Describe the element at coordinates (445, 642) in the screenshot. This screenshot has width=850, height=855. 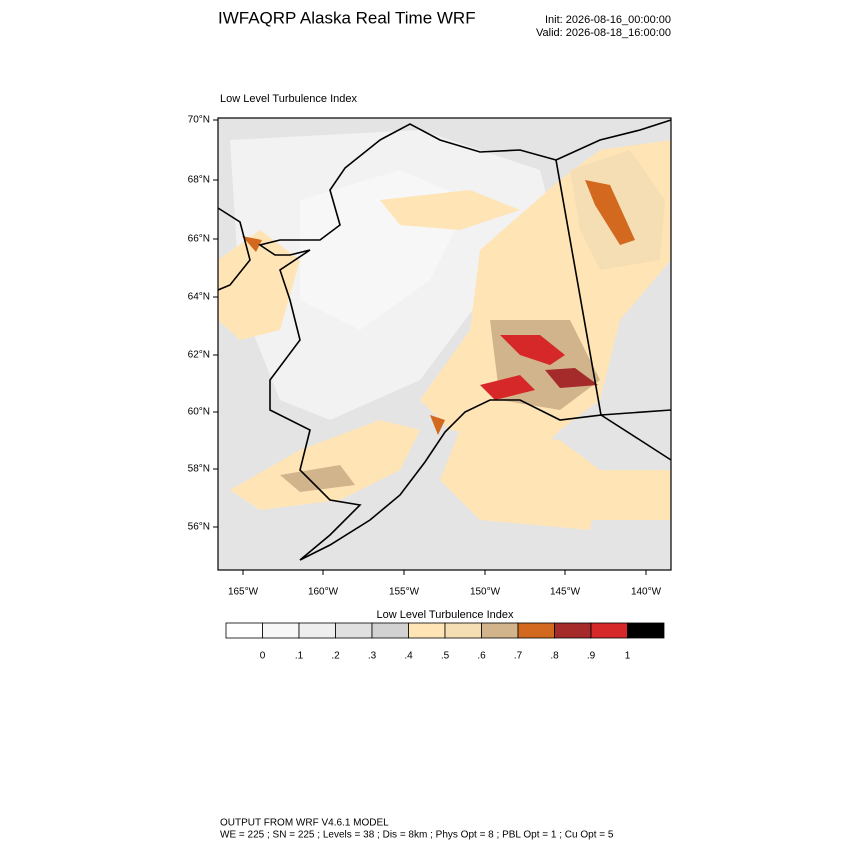
I see `colorbar: 0 .1 .2 .3 .4 .5 .6 .7 .8 .9 1` at that location.